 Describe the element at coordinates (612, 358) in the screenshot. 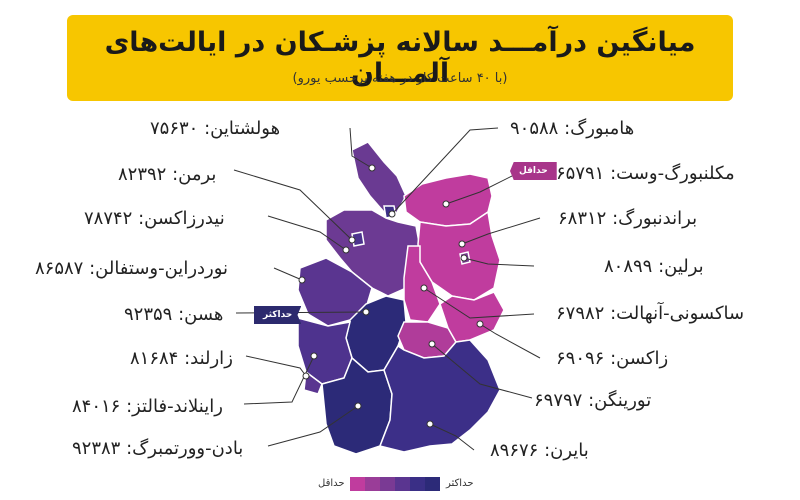

I see `label-sachsen: زاکسن: ۶۹۰۹۶` at that location.